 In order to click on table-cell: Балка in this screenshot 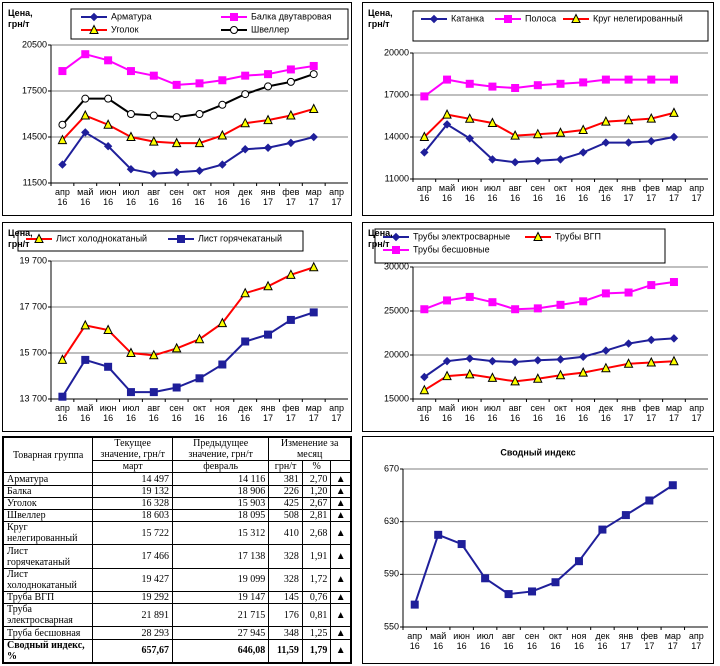, I will do `click(48, 491)`.